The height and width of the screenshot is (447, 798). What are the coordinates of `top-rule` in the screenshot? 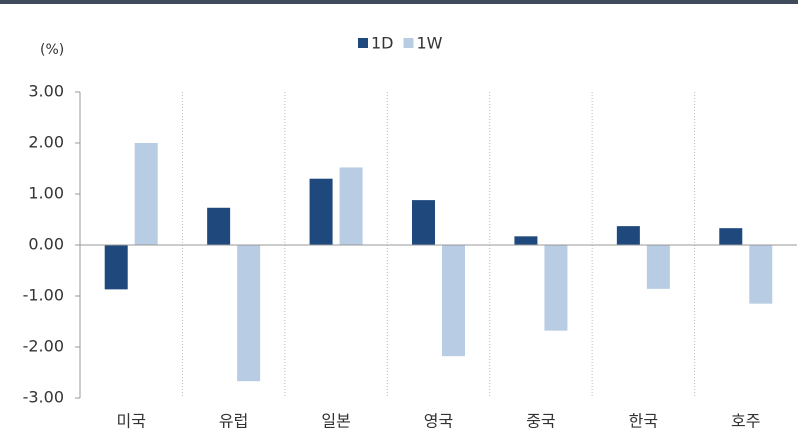 It's located at (399, 2).